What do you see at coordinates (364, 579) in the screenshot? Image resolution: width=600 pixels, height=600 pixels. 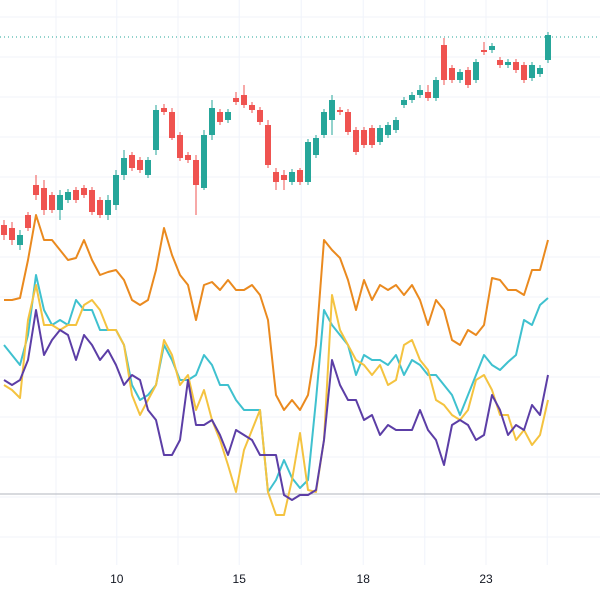 I see `x-tick-label: 18` at bounding box center [364, 579].